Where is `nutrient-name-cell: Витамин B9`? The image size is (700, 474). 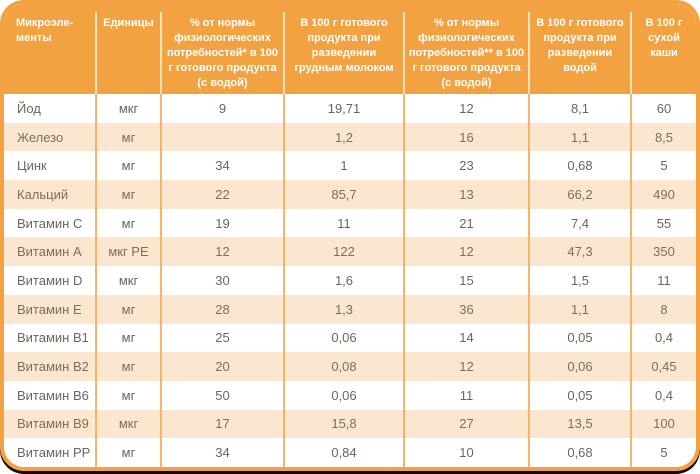
nutrient-name-cell: Витамин B9 is located at coordinates (49, 424).